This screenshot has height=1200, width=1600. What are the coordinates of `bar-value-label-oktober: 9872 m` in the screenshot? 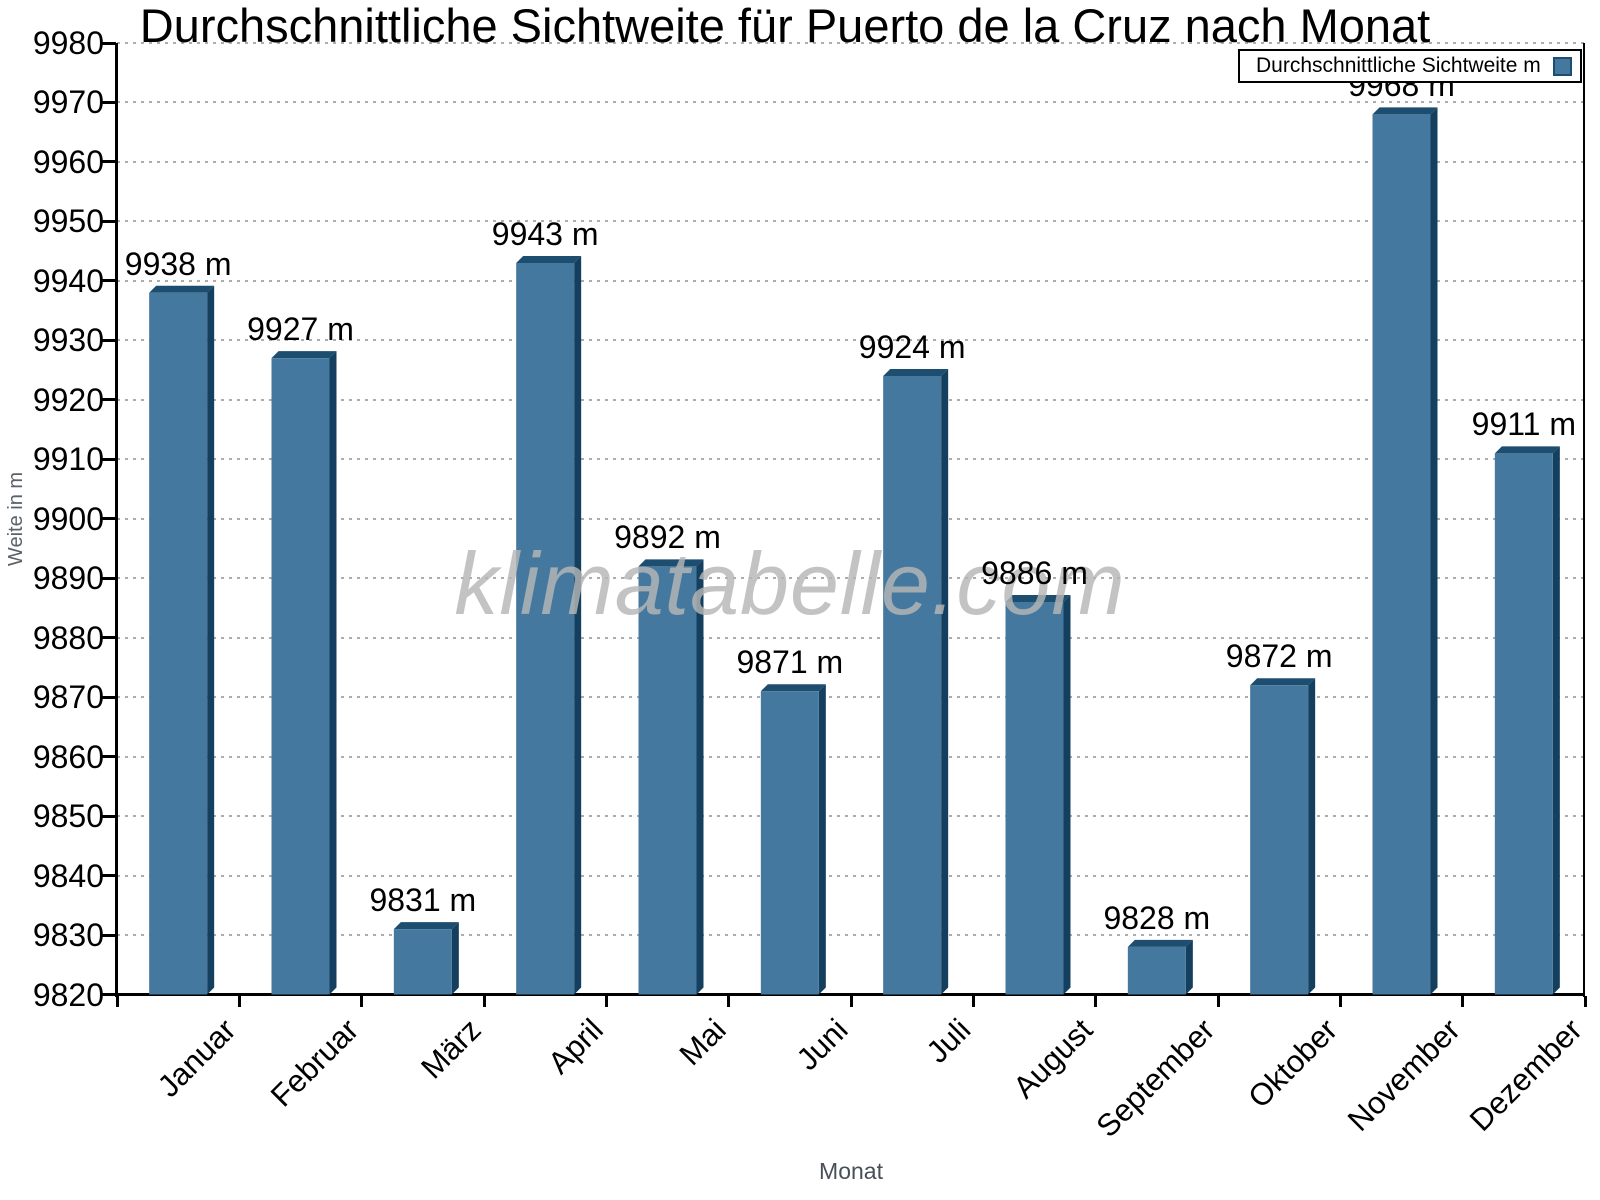 It's located at (1279, 656).